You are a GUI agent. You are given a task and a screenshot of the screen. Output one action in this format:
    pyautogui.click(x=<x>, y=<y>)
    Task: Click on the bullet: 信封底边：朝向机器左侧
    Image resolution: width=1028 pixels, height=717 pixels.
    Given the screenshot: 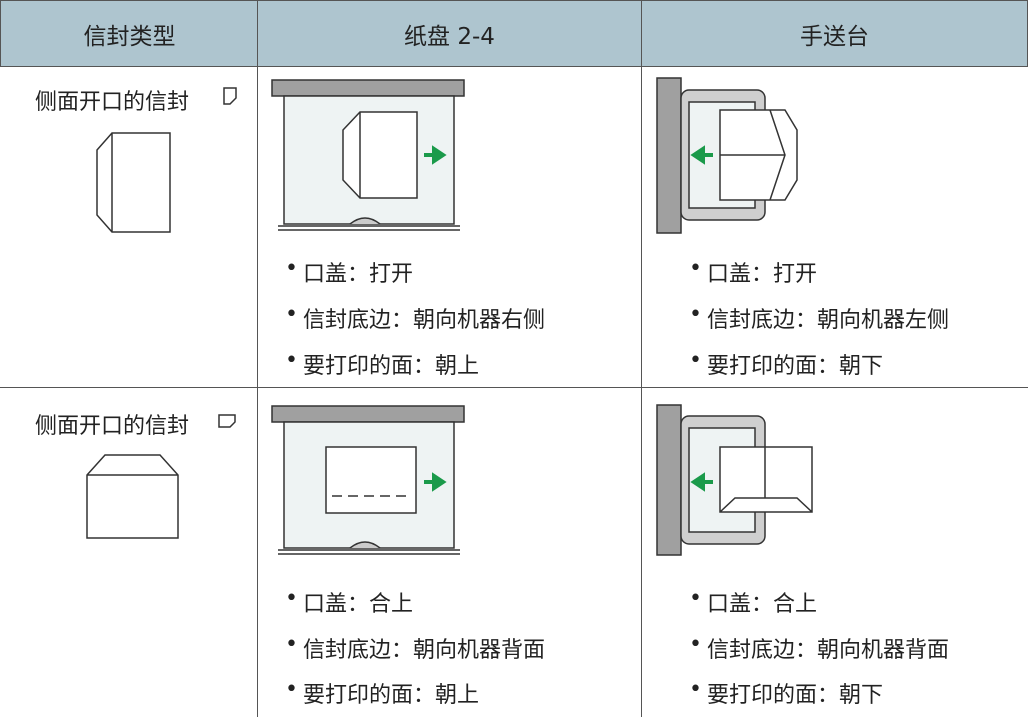 What is the action you would take?
    pyautogui.click(x=819, y=318)
    